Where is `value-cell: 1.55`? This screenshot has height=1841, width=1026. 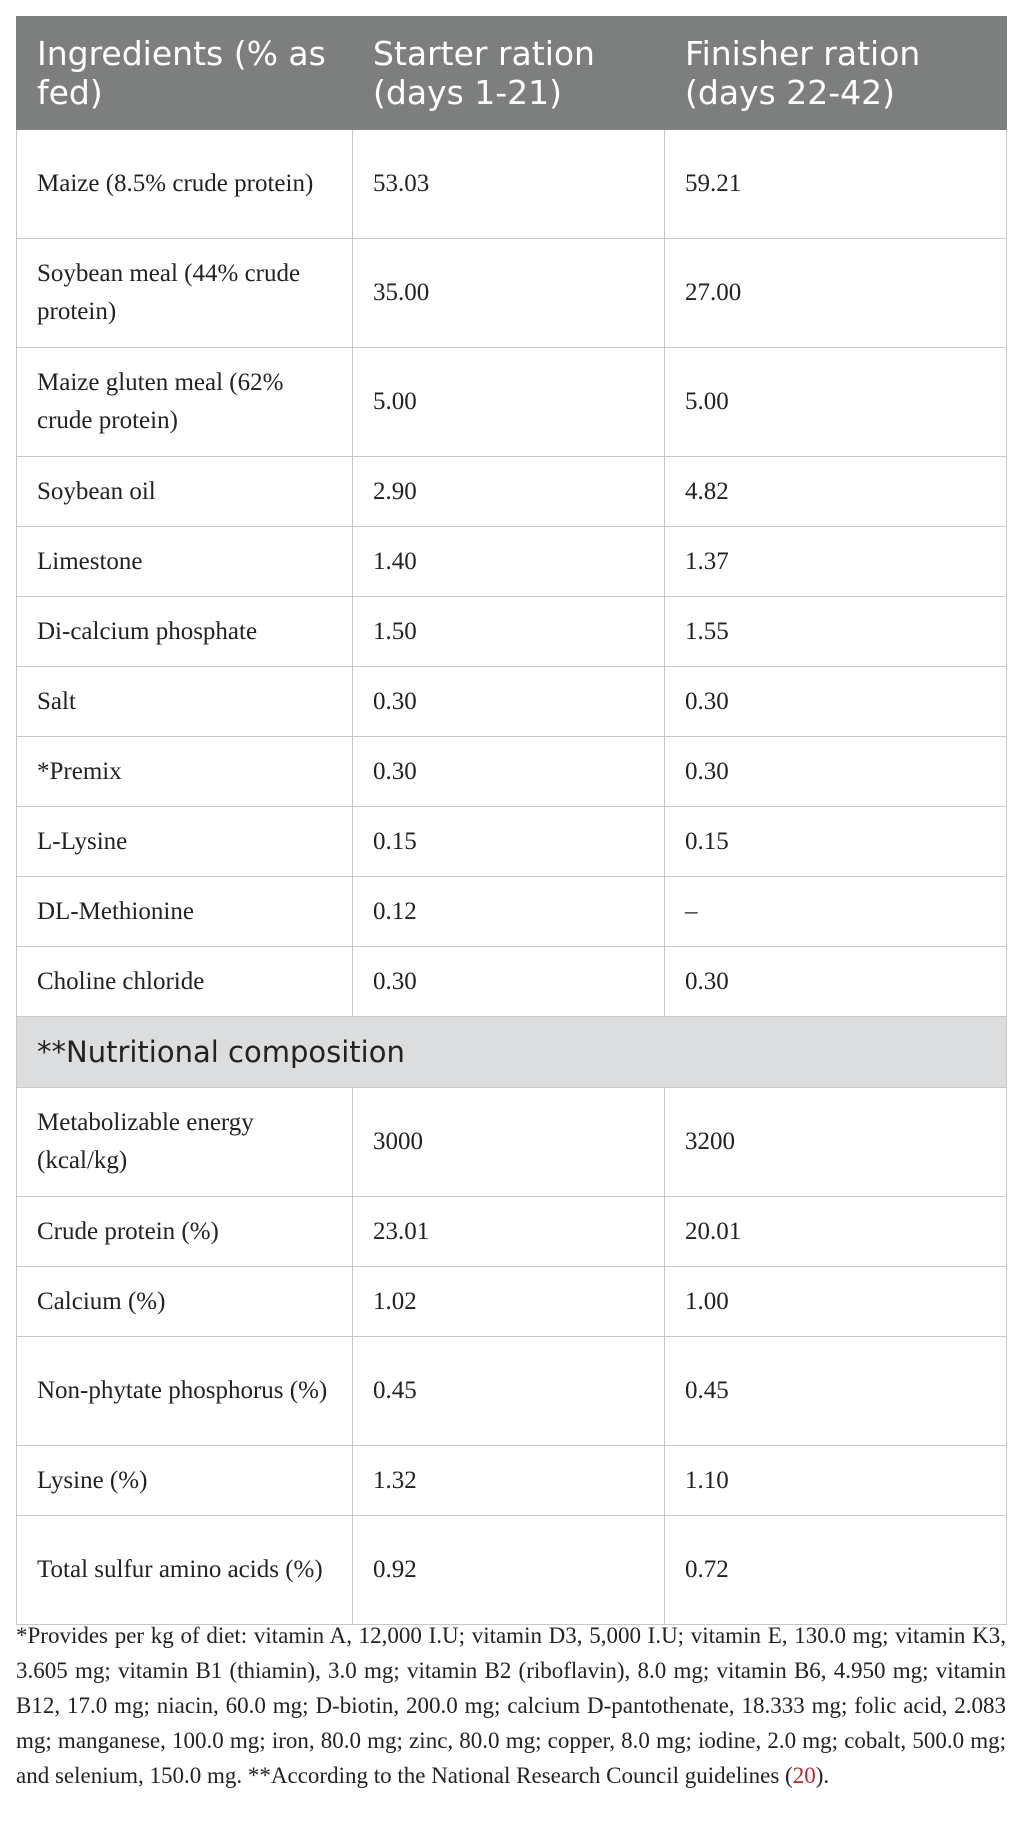 value-cell: 1.55 is located at coordinates (835, 631).